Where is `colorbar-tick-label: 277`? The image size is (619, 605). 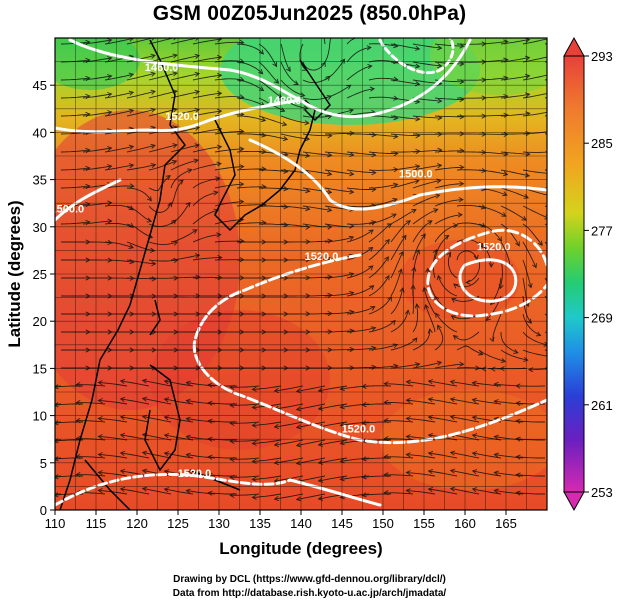
colorbar-tick-label: 277 is located at coordinates (602, 230).